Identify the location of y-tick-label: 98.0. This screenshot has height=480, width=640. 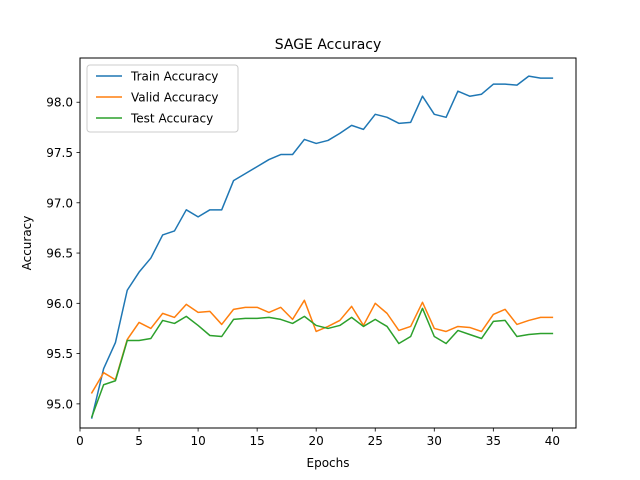
(59, 103).